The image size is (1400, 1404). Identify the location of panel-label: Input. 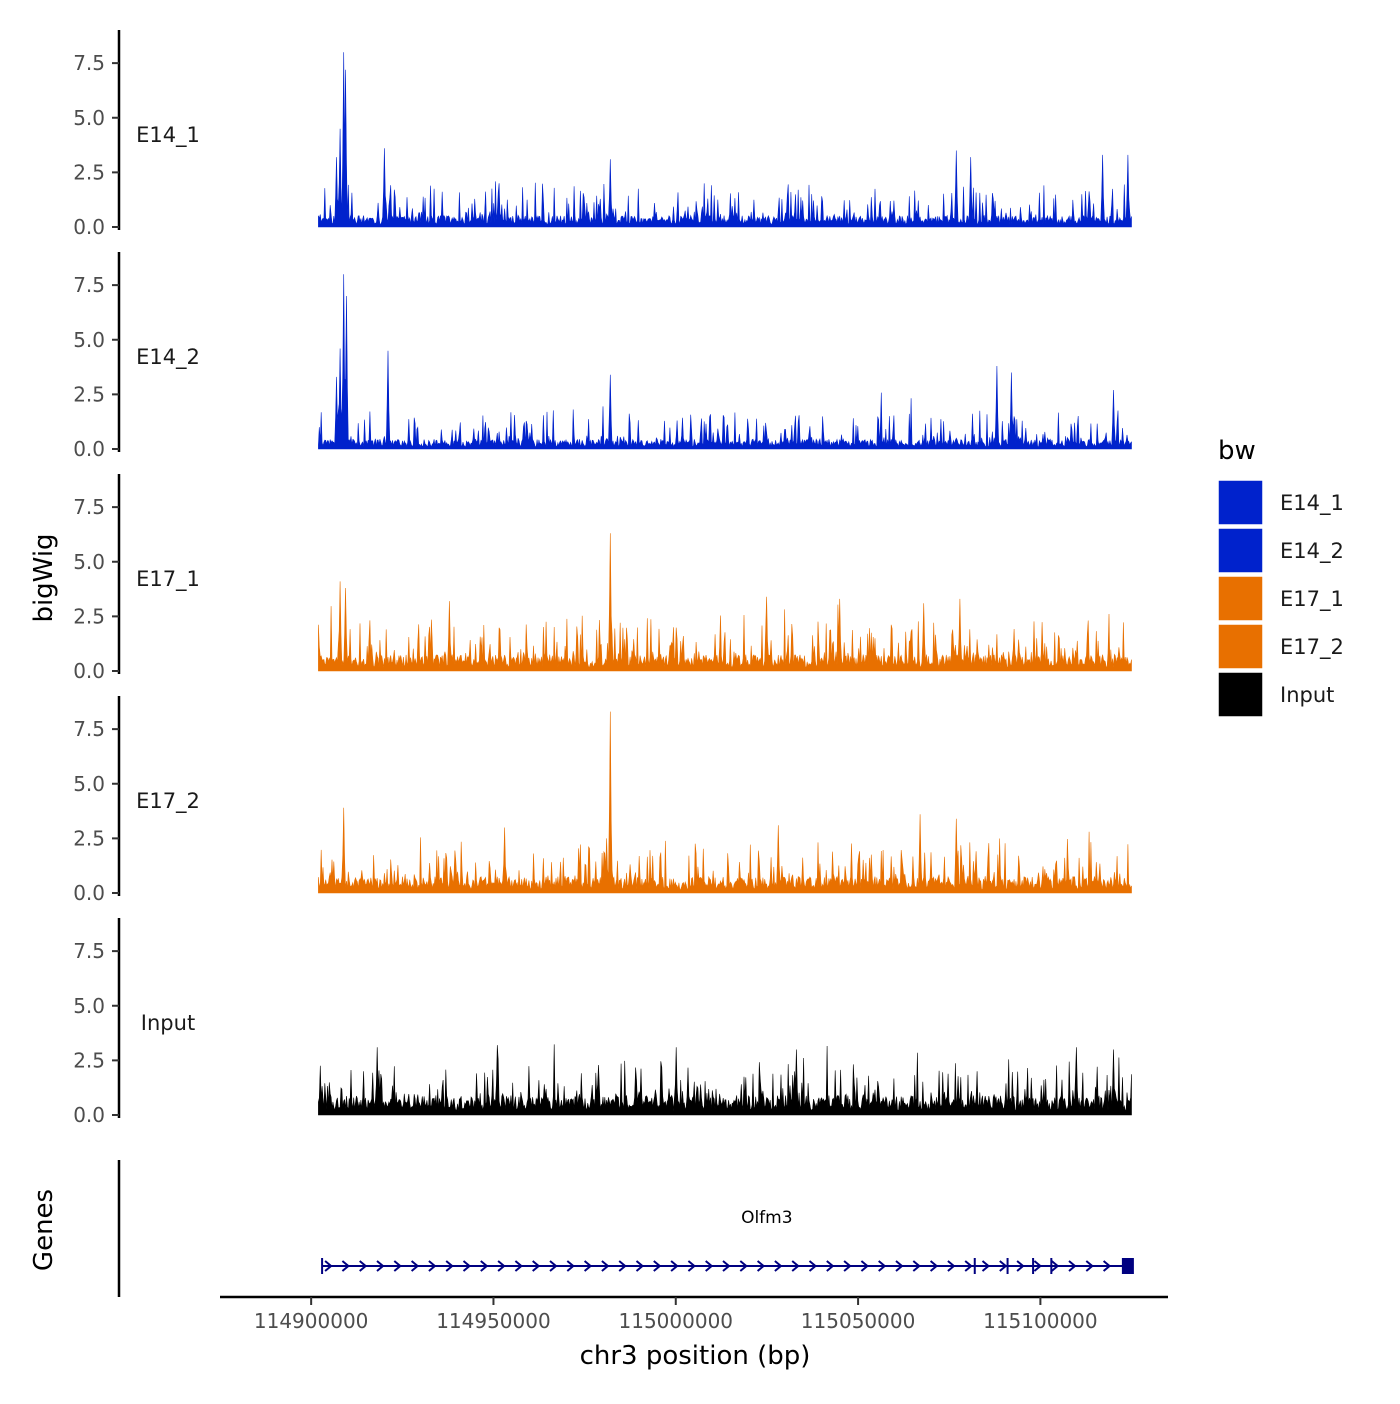
(168, 1023).